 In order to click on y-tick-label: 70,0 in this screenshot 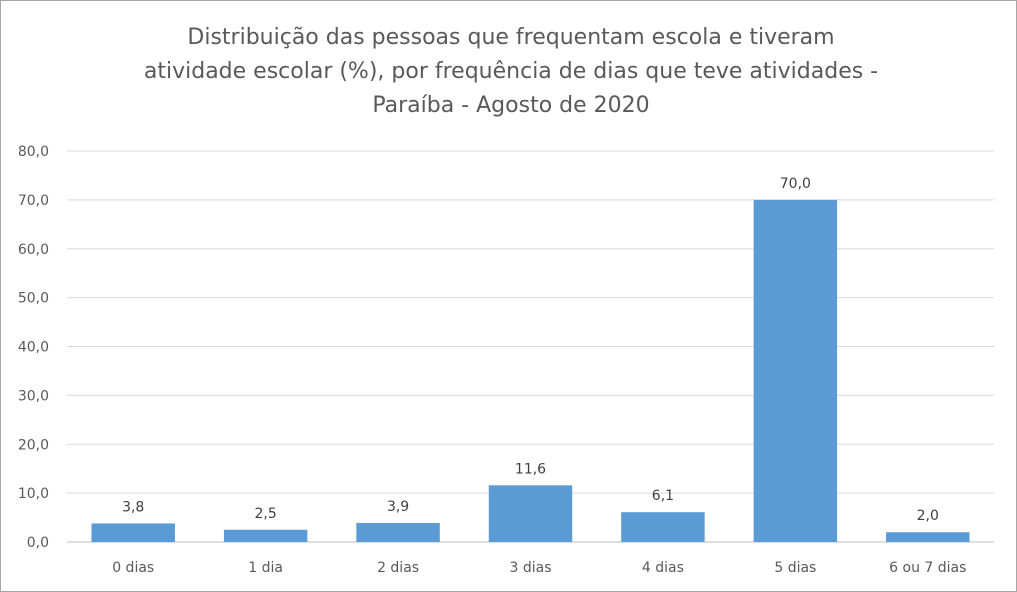, I will do `click(33, 201)`.